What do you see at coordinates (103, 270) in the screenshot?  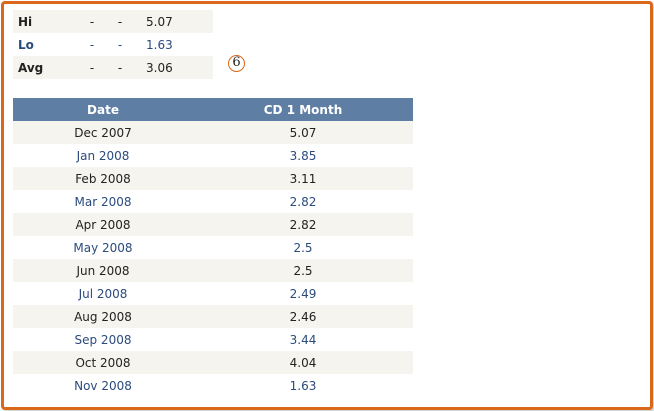 I see `date-cell: Jun 2008` at bounding box center [103, 270].